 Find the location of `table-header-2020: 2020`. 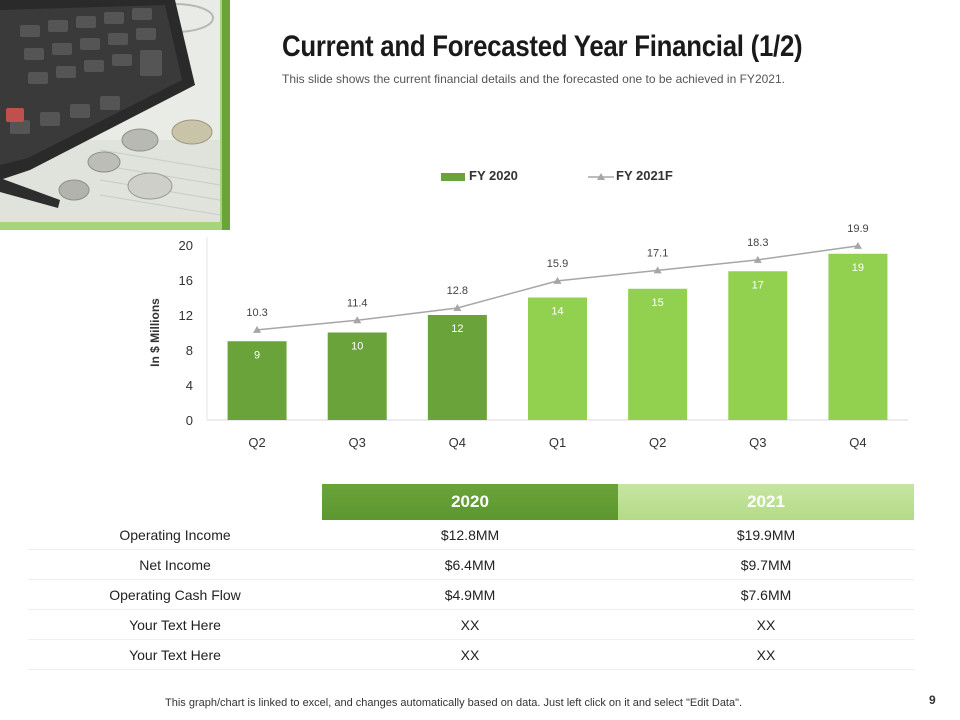

table-header-2020: 2020 is located at coordinates (470, 502).